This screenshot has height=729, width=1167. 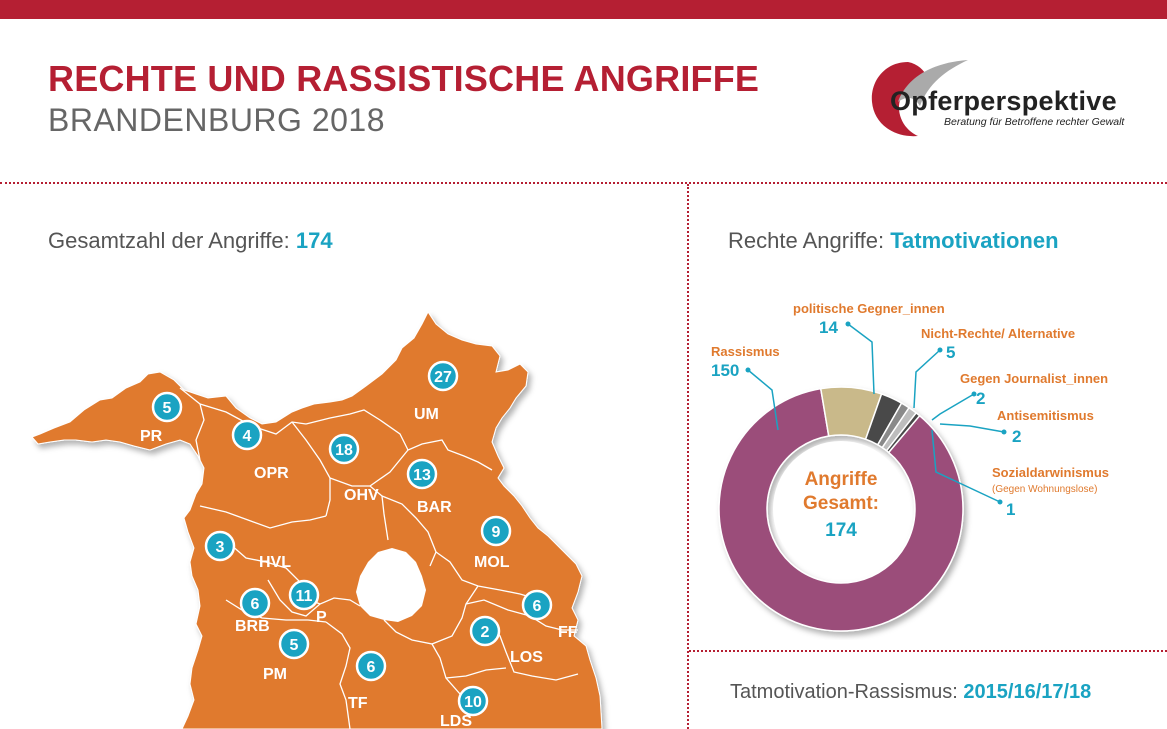 I want to click on top-divider, so click(x=583, y=183).